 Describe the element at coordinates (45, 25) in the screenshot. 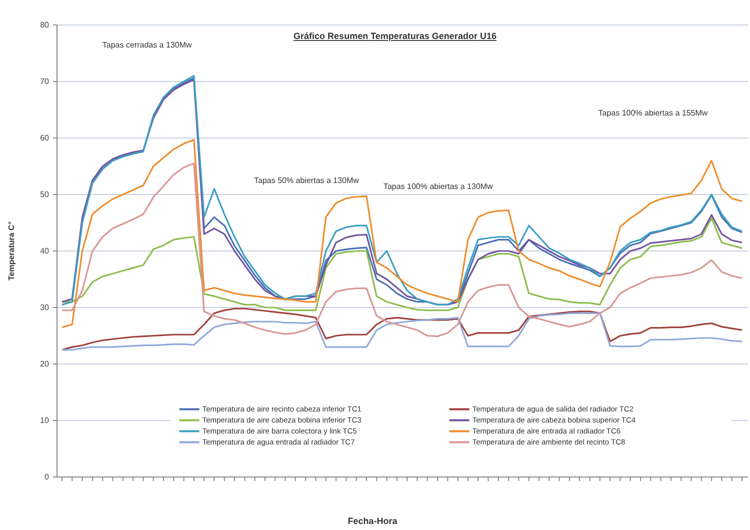

I see `y-tick-label: 80` at that location.